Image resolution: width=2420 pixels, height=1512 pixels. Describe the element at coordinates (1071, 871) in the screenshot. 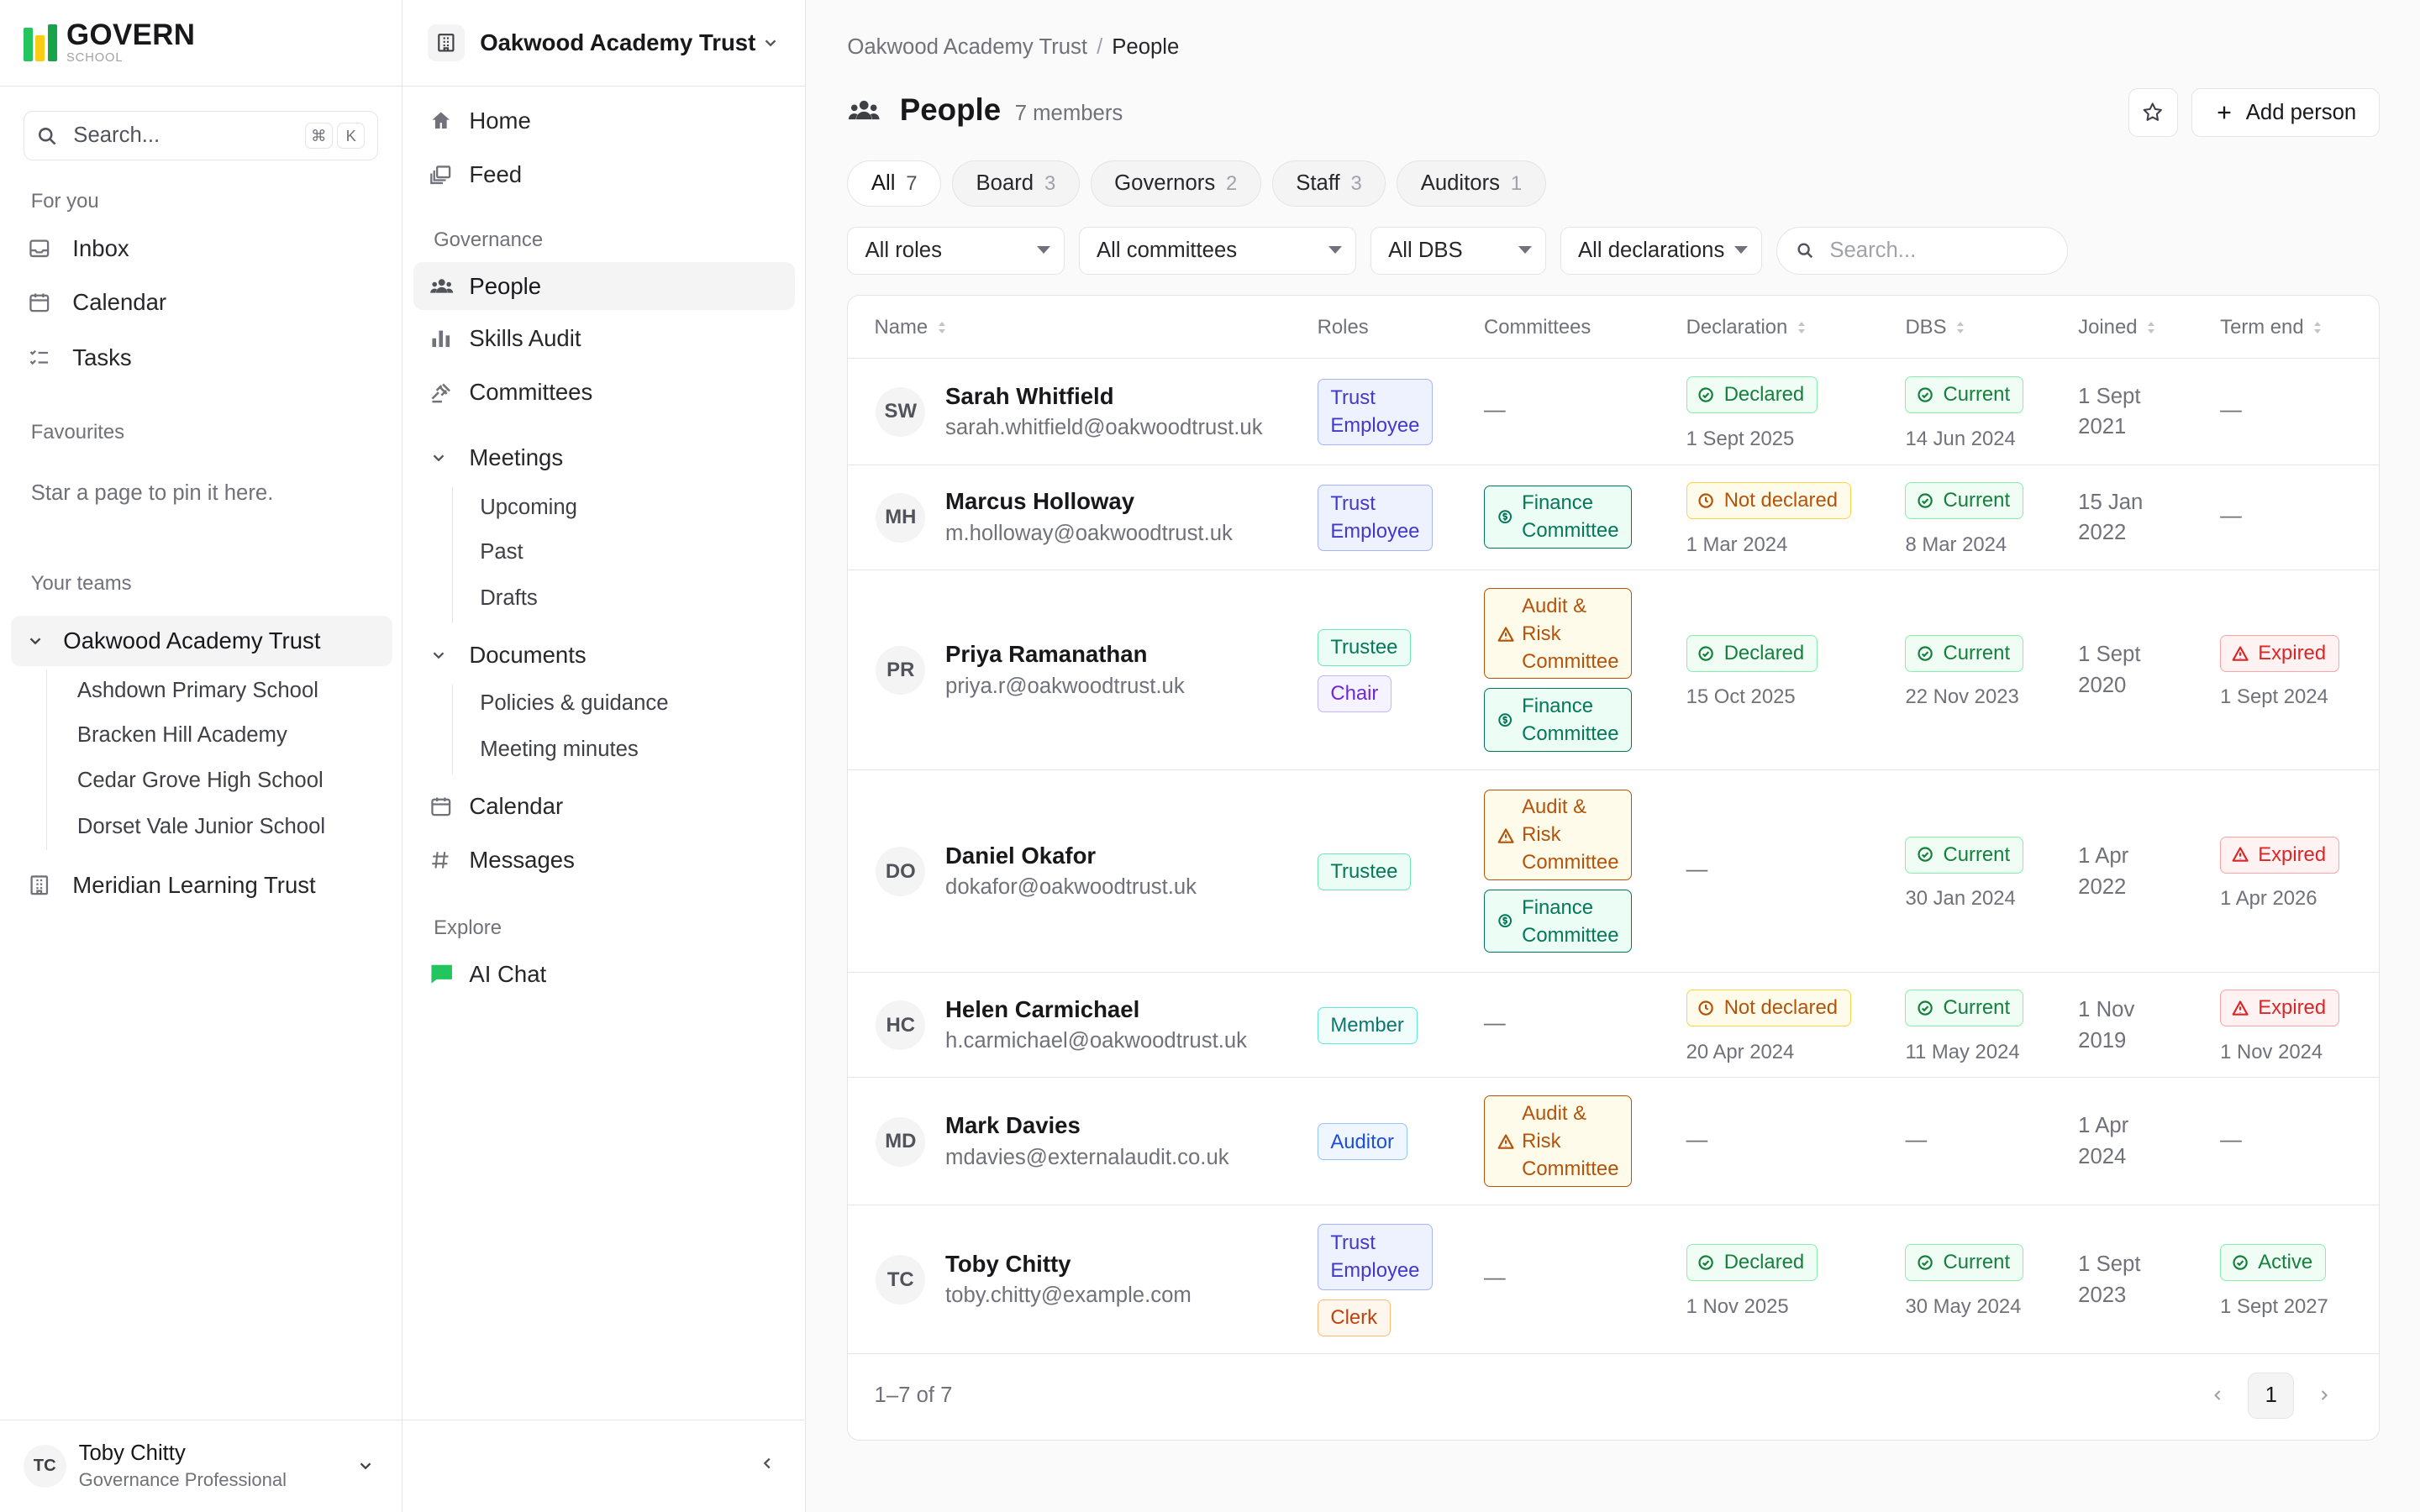

I see `name-cell: Daniel Okafor dokafor@oakwoodtrust.uk` at that location.